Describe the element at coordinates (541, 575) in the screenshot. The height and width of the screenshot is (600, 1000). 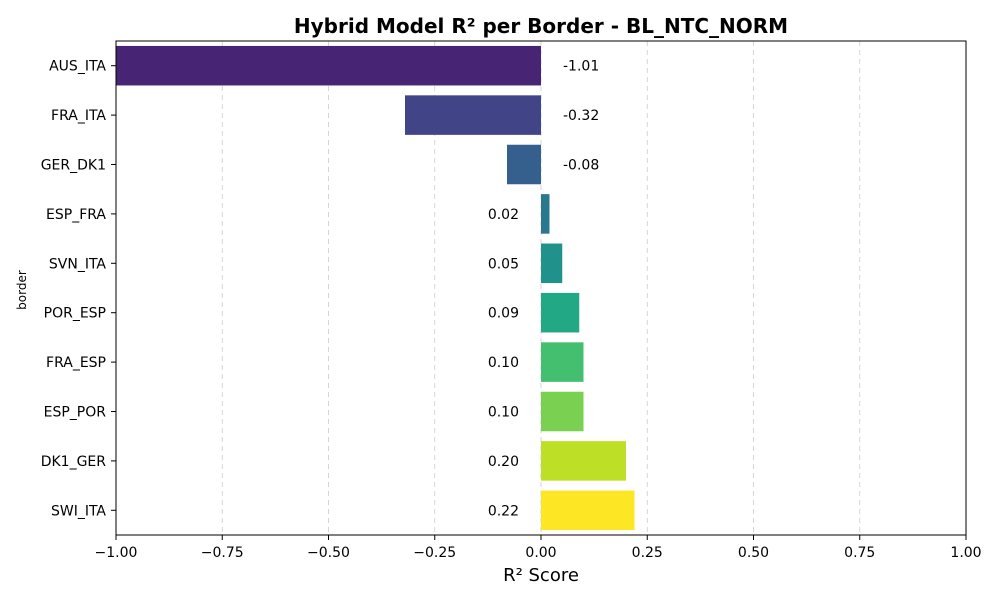
I see `x-axis-label: R² Score` at that location.